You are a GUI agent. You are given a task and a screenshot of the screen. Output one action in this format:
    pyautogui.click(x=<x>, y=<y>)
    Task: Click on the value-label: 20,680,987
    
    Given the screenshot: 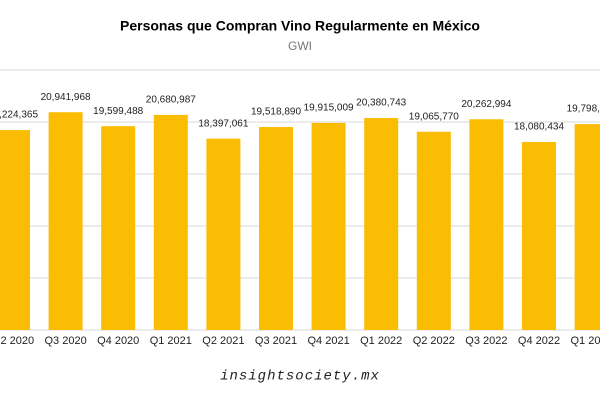 What is the action you would take?
    pyautogui.click(x=171, y=100)
    